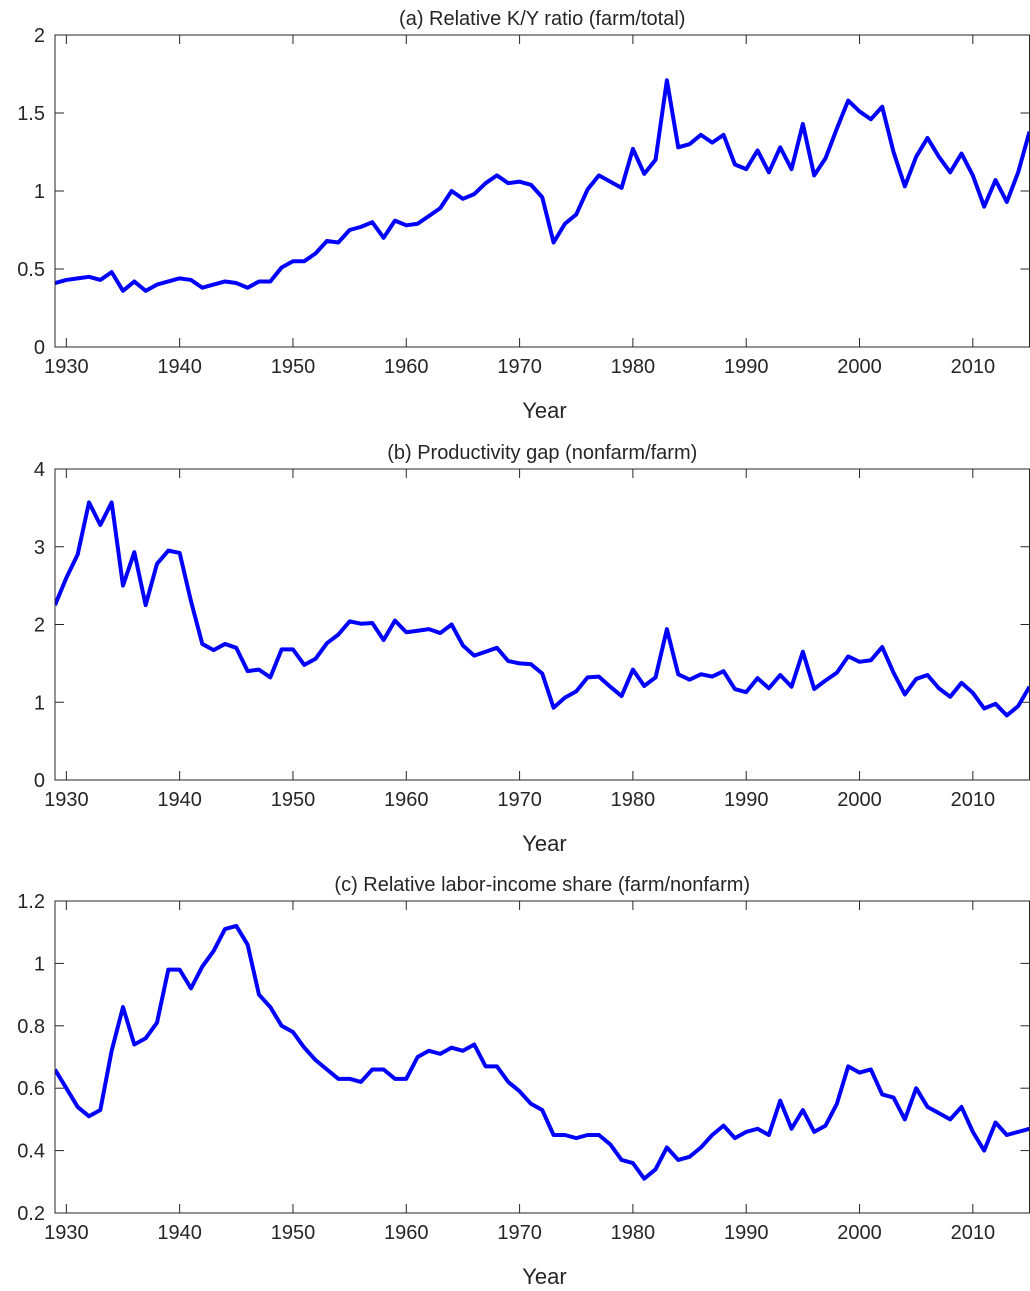  I want to click on y-tick-label: 1.5, so click(31, 114).